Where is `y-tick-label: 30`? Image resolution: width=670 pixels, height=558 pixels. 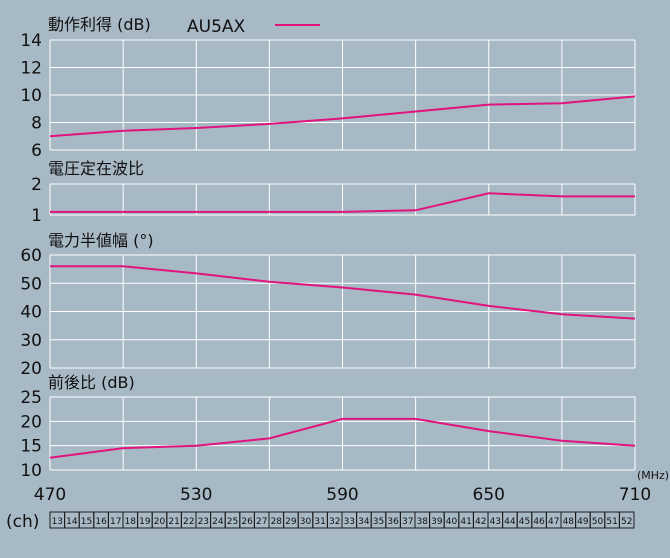
y-tick-label: 30 is located at coordinates (31, 341).